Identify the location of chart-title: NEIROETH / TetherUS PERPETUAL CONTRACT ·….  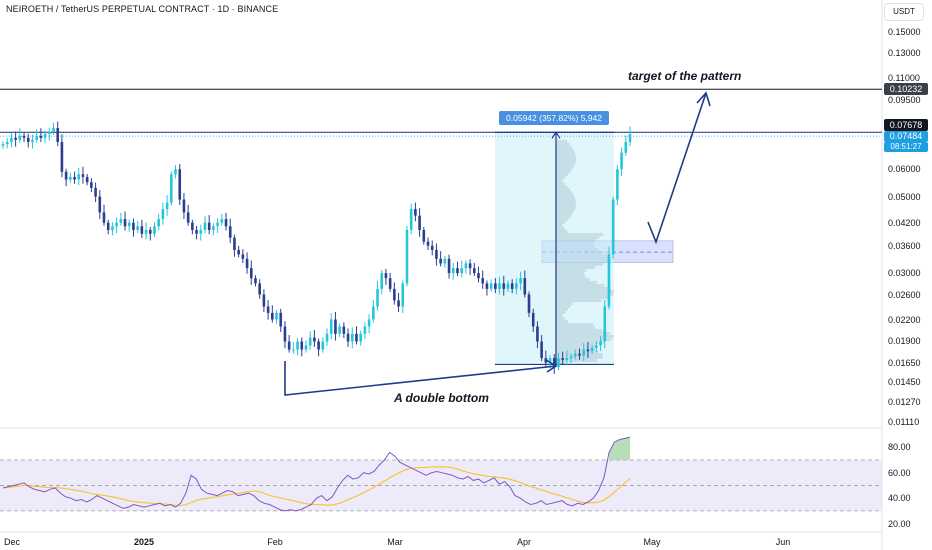
(142, 9).